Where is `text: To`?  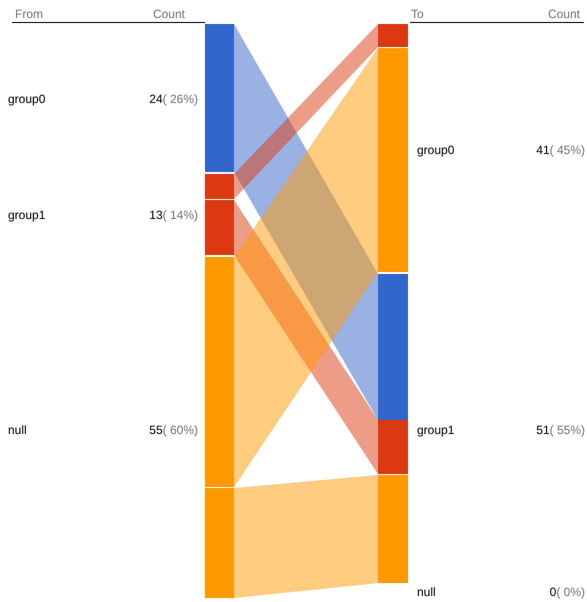
text: To is located at coordinates (417, 14).